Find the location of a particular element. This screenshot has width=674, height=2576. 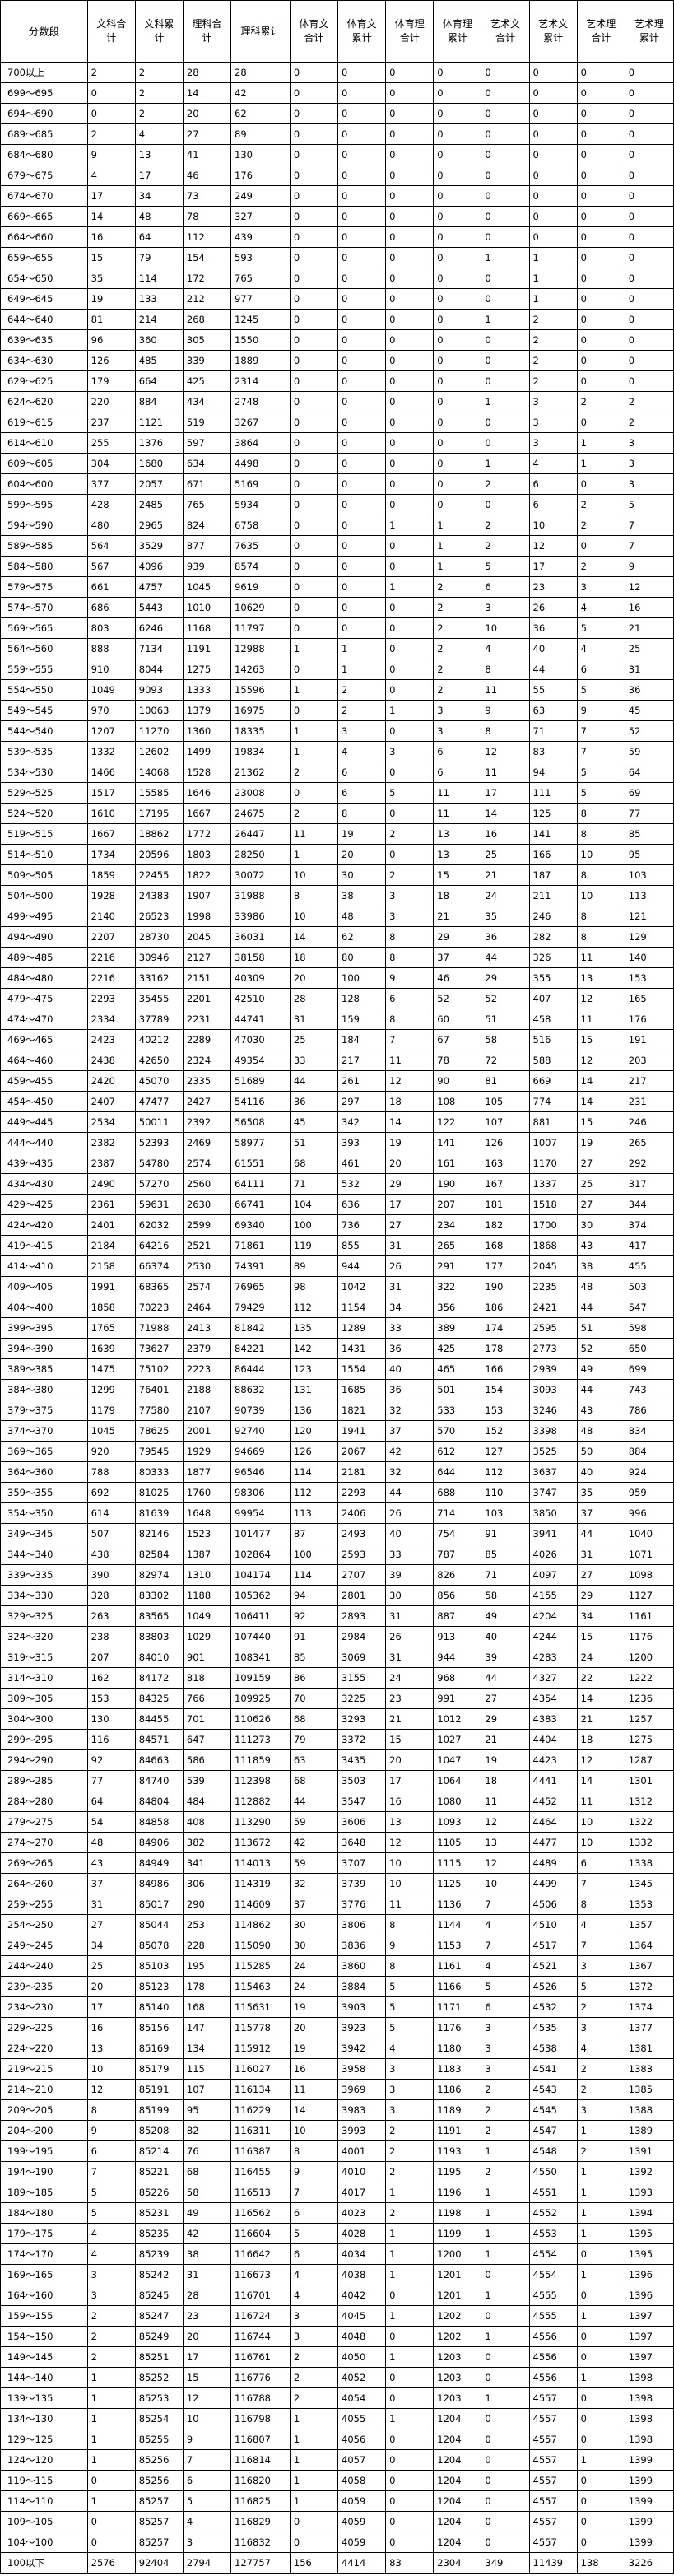

cell-art-li-cumulative: 1071 is located at coordinates (649, 1554).